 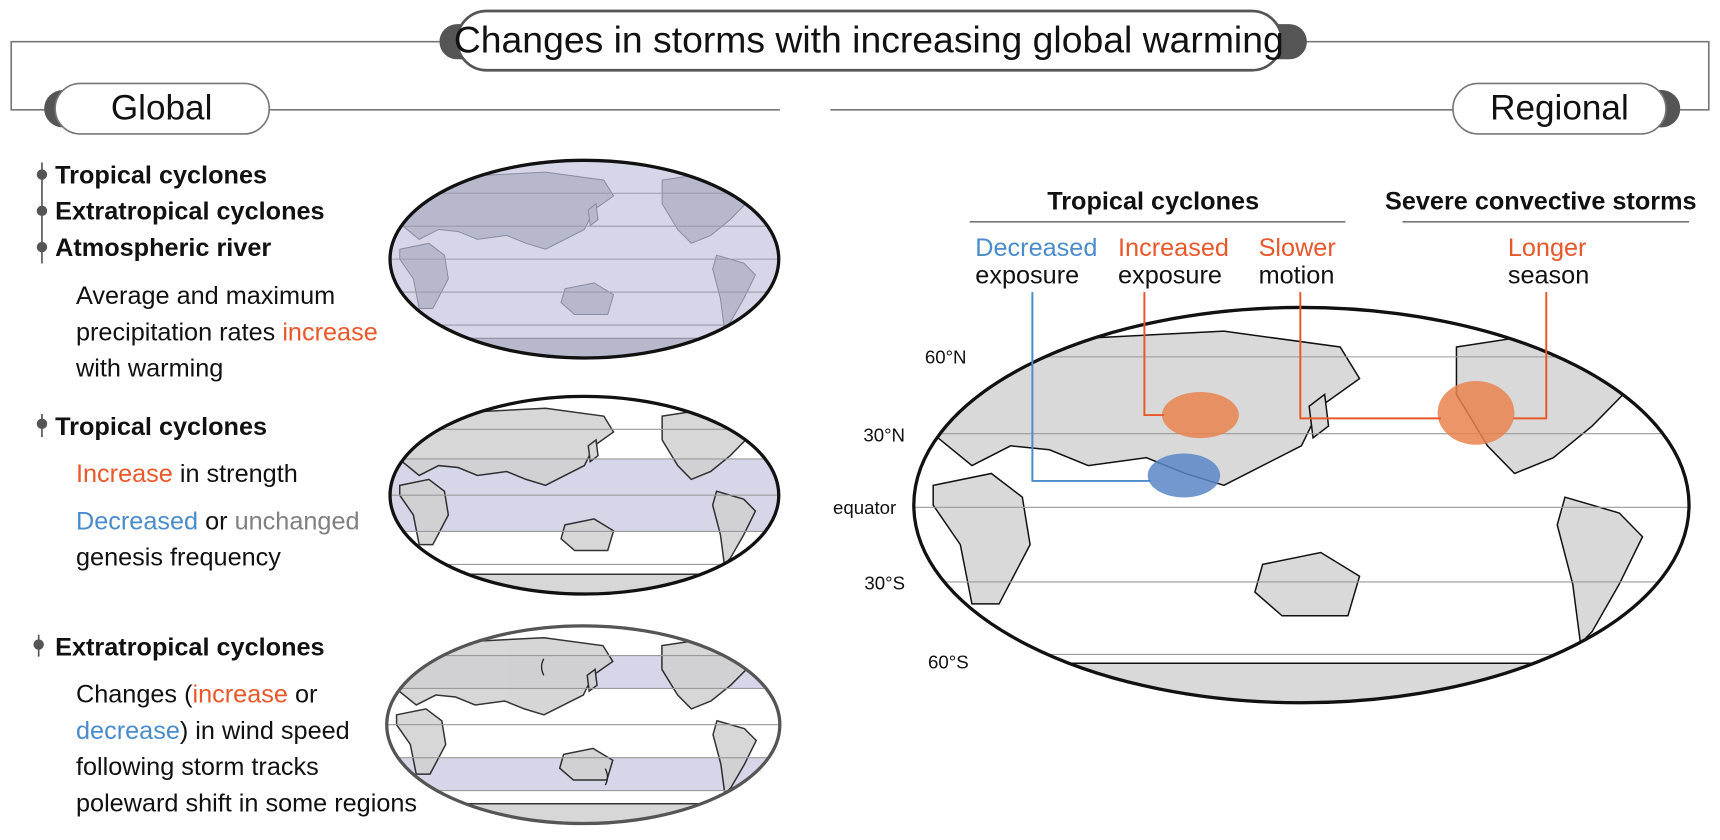 I want to click on text: in strength, so click(x=235, y=474).